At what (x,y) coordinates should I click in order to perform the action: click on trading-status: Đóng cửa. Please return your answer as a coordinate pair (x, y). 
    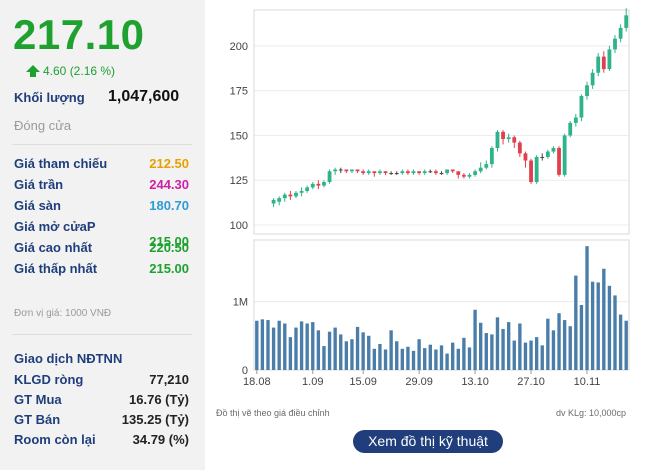
    Looking at the image, I should click on (43, 125).